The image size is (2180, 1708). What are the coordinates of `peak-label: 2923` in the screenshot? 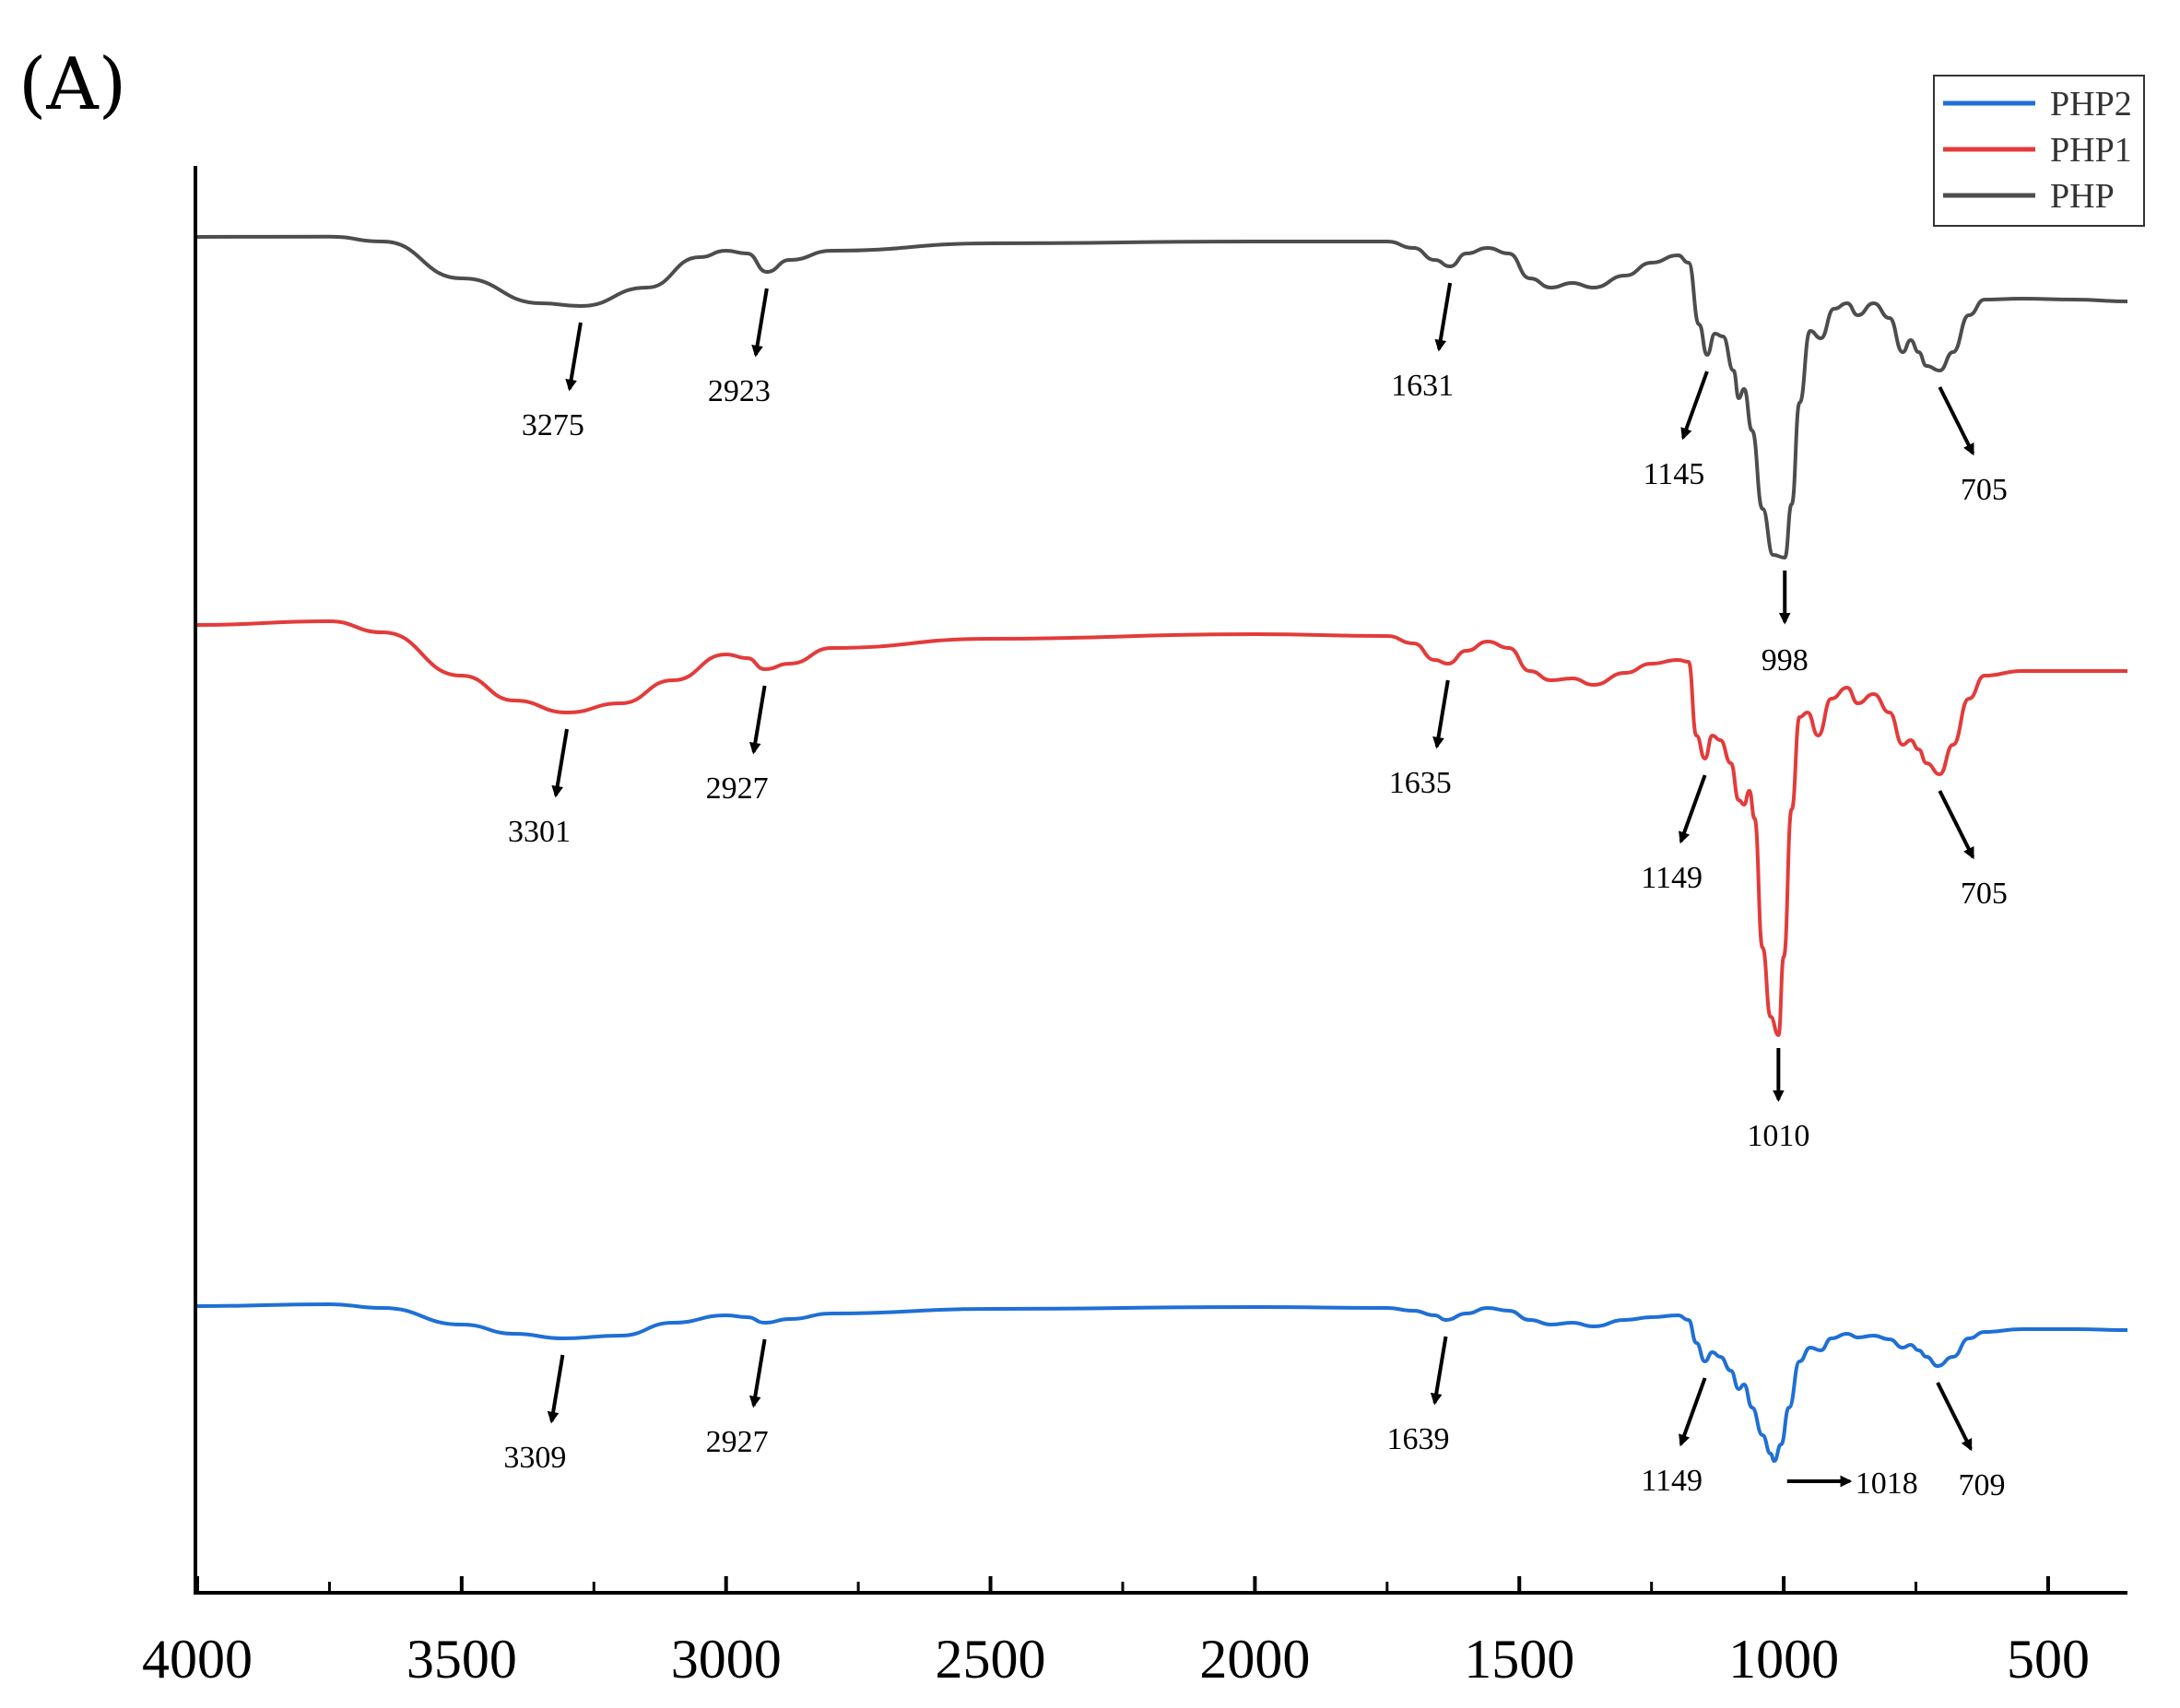 It's located at (739, 391).